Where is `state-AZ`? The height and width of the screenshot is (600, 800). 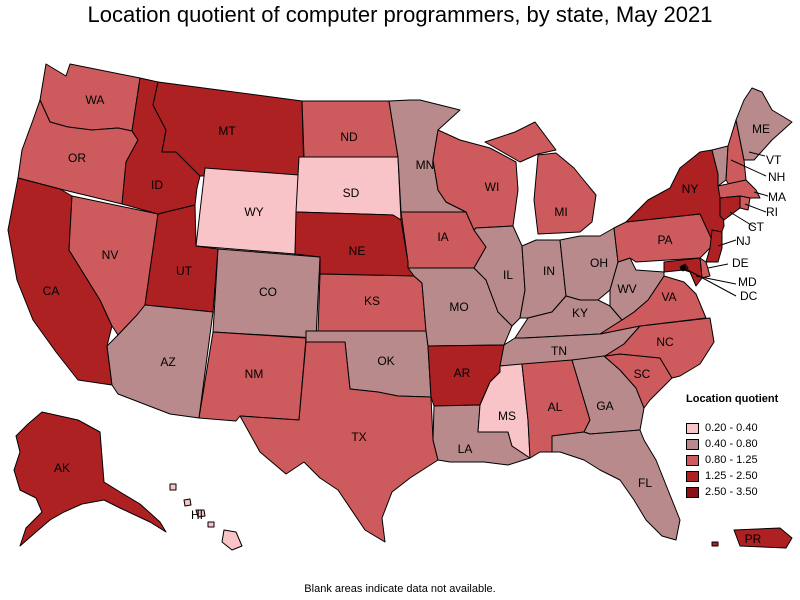 state-AZ is located at coordinates (160, 361).